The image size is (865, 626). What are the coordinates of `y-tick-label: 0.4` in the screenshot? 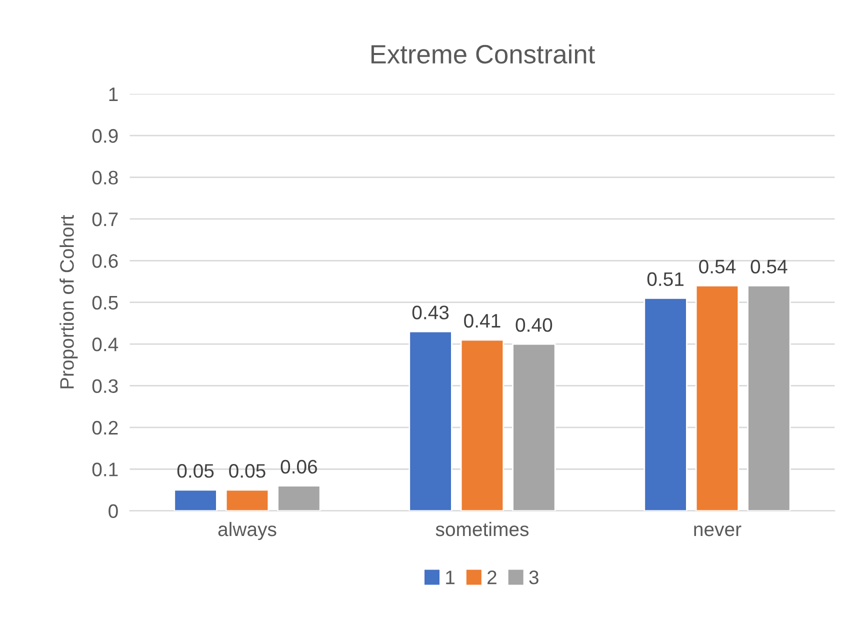 It's located at (105, 345).